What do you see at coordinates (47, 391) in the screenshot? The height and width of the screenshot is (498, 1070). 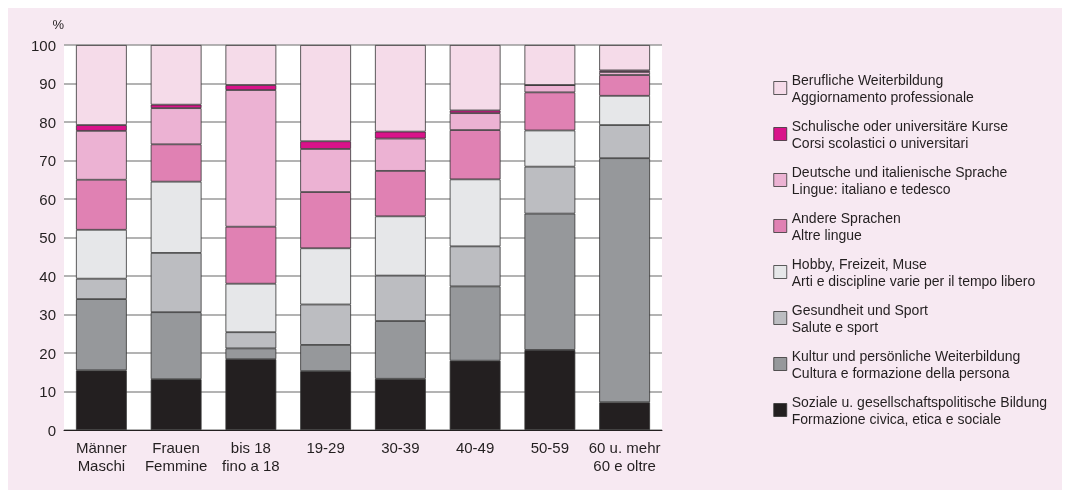 I see `y-tick-label: 10` at bounding box center [47, 391].